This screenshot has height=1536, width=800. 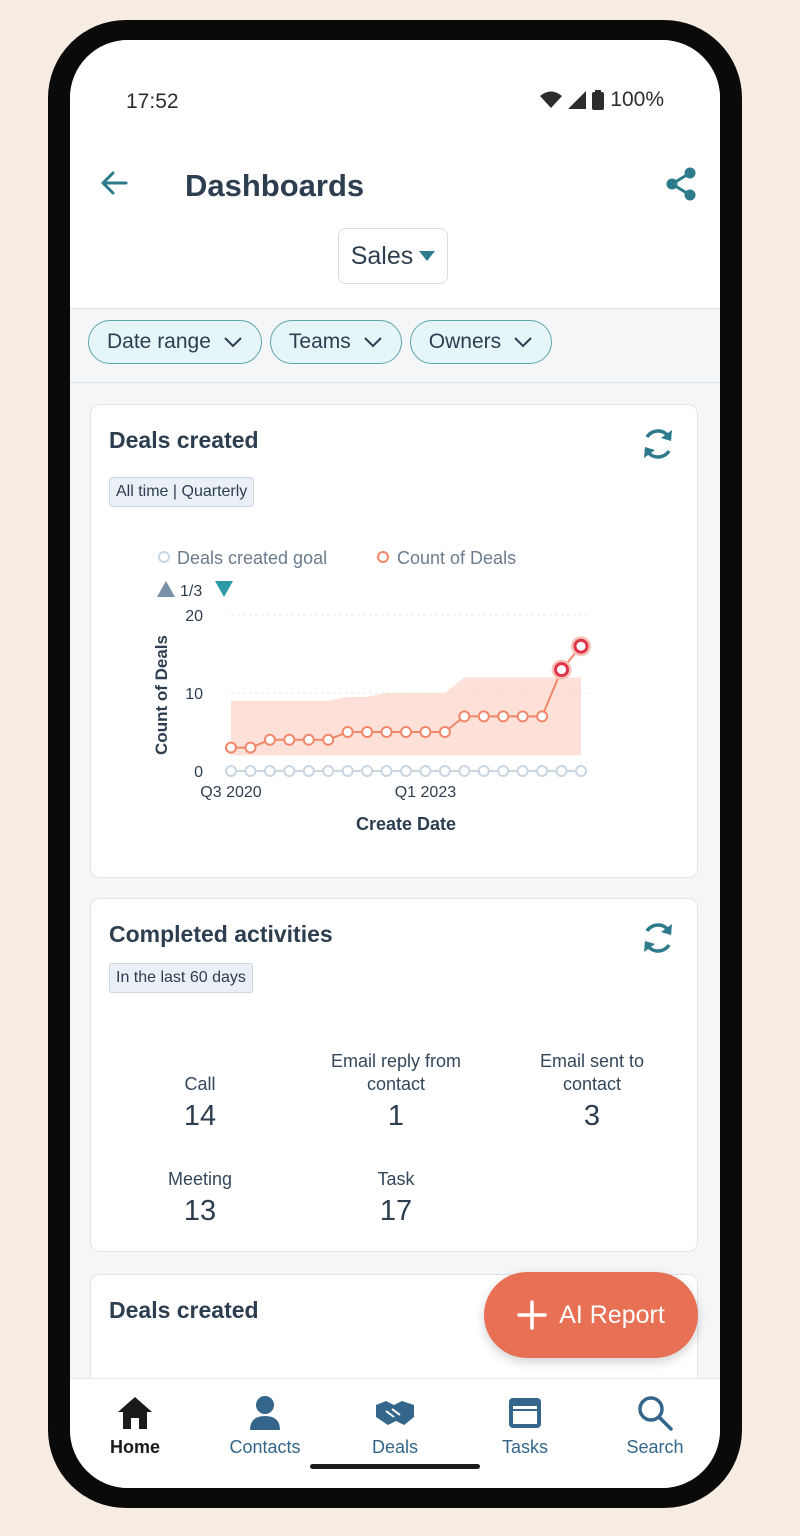 I want to click on home-indicator, so click(x=395, y=1466).